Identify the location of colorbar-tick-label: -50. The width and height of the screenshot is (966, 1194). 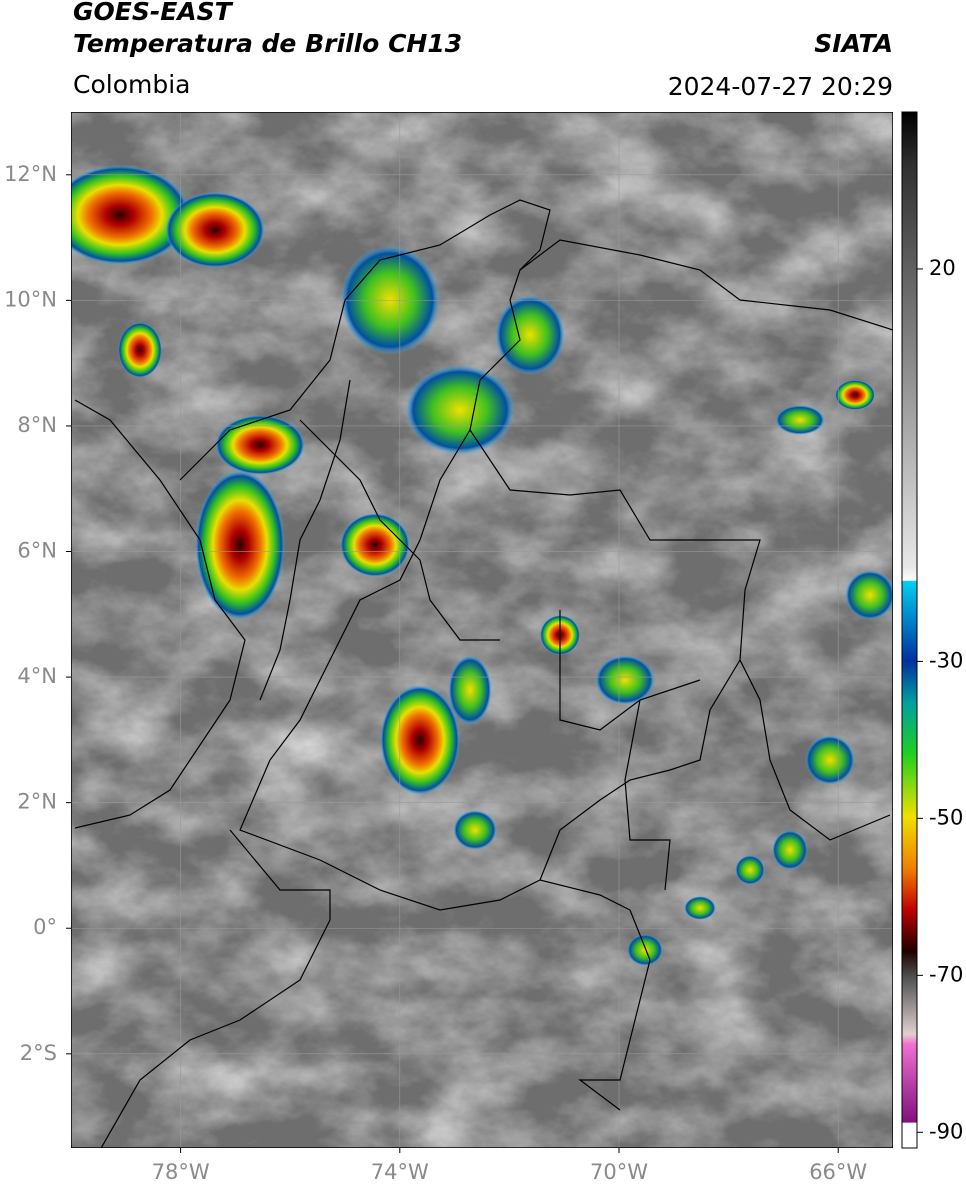
(946, 817).